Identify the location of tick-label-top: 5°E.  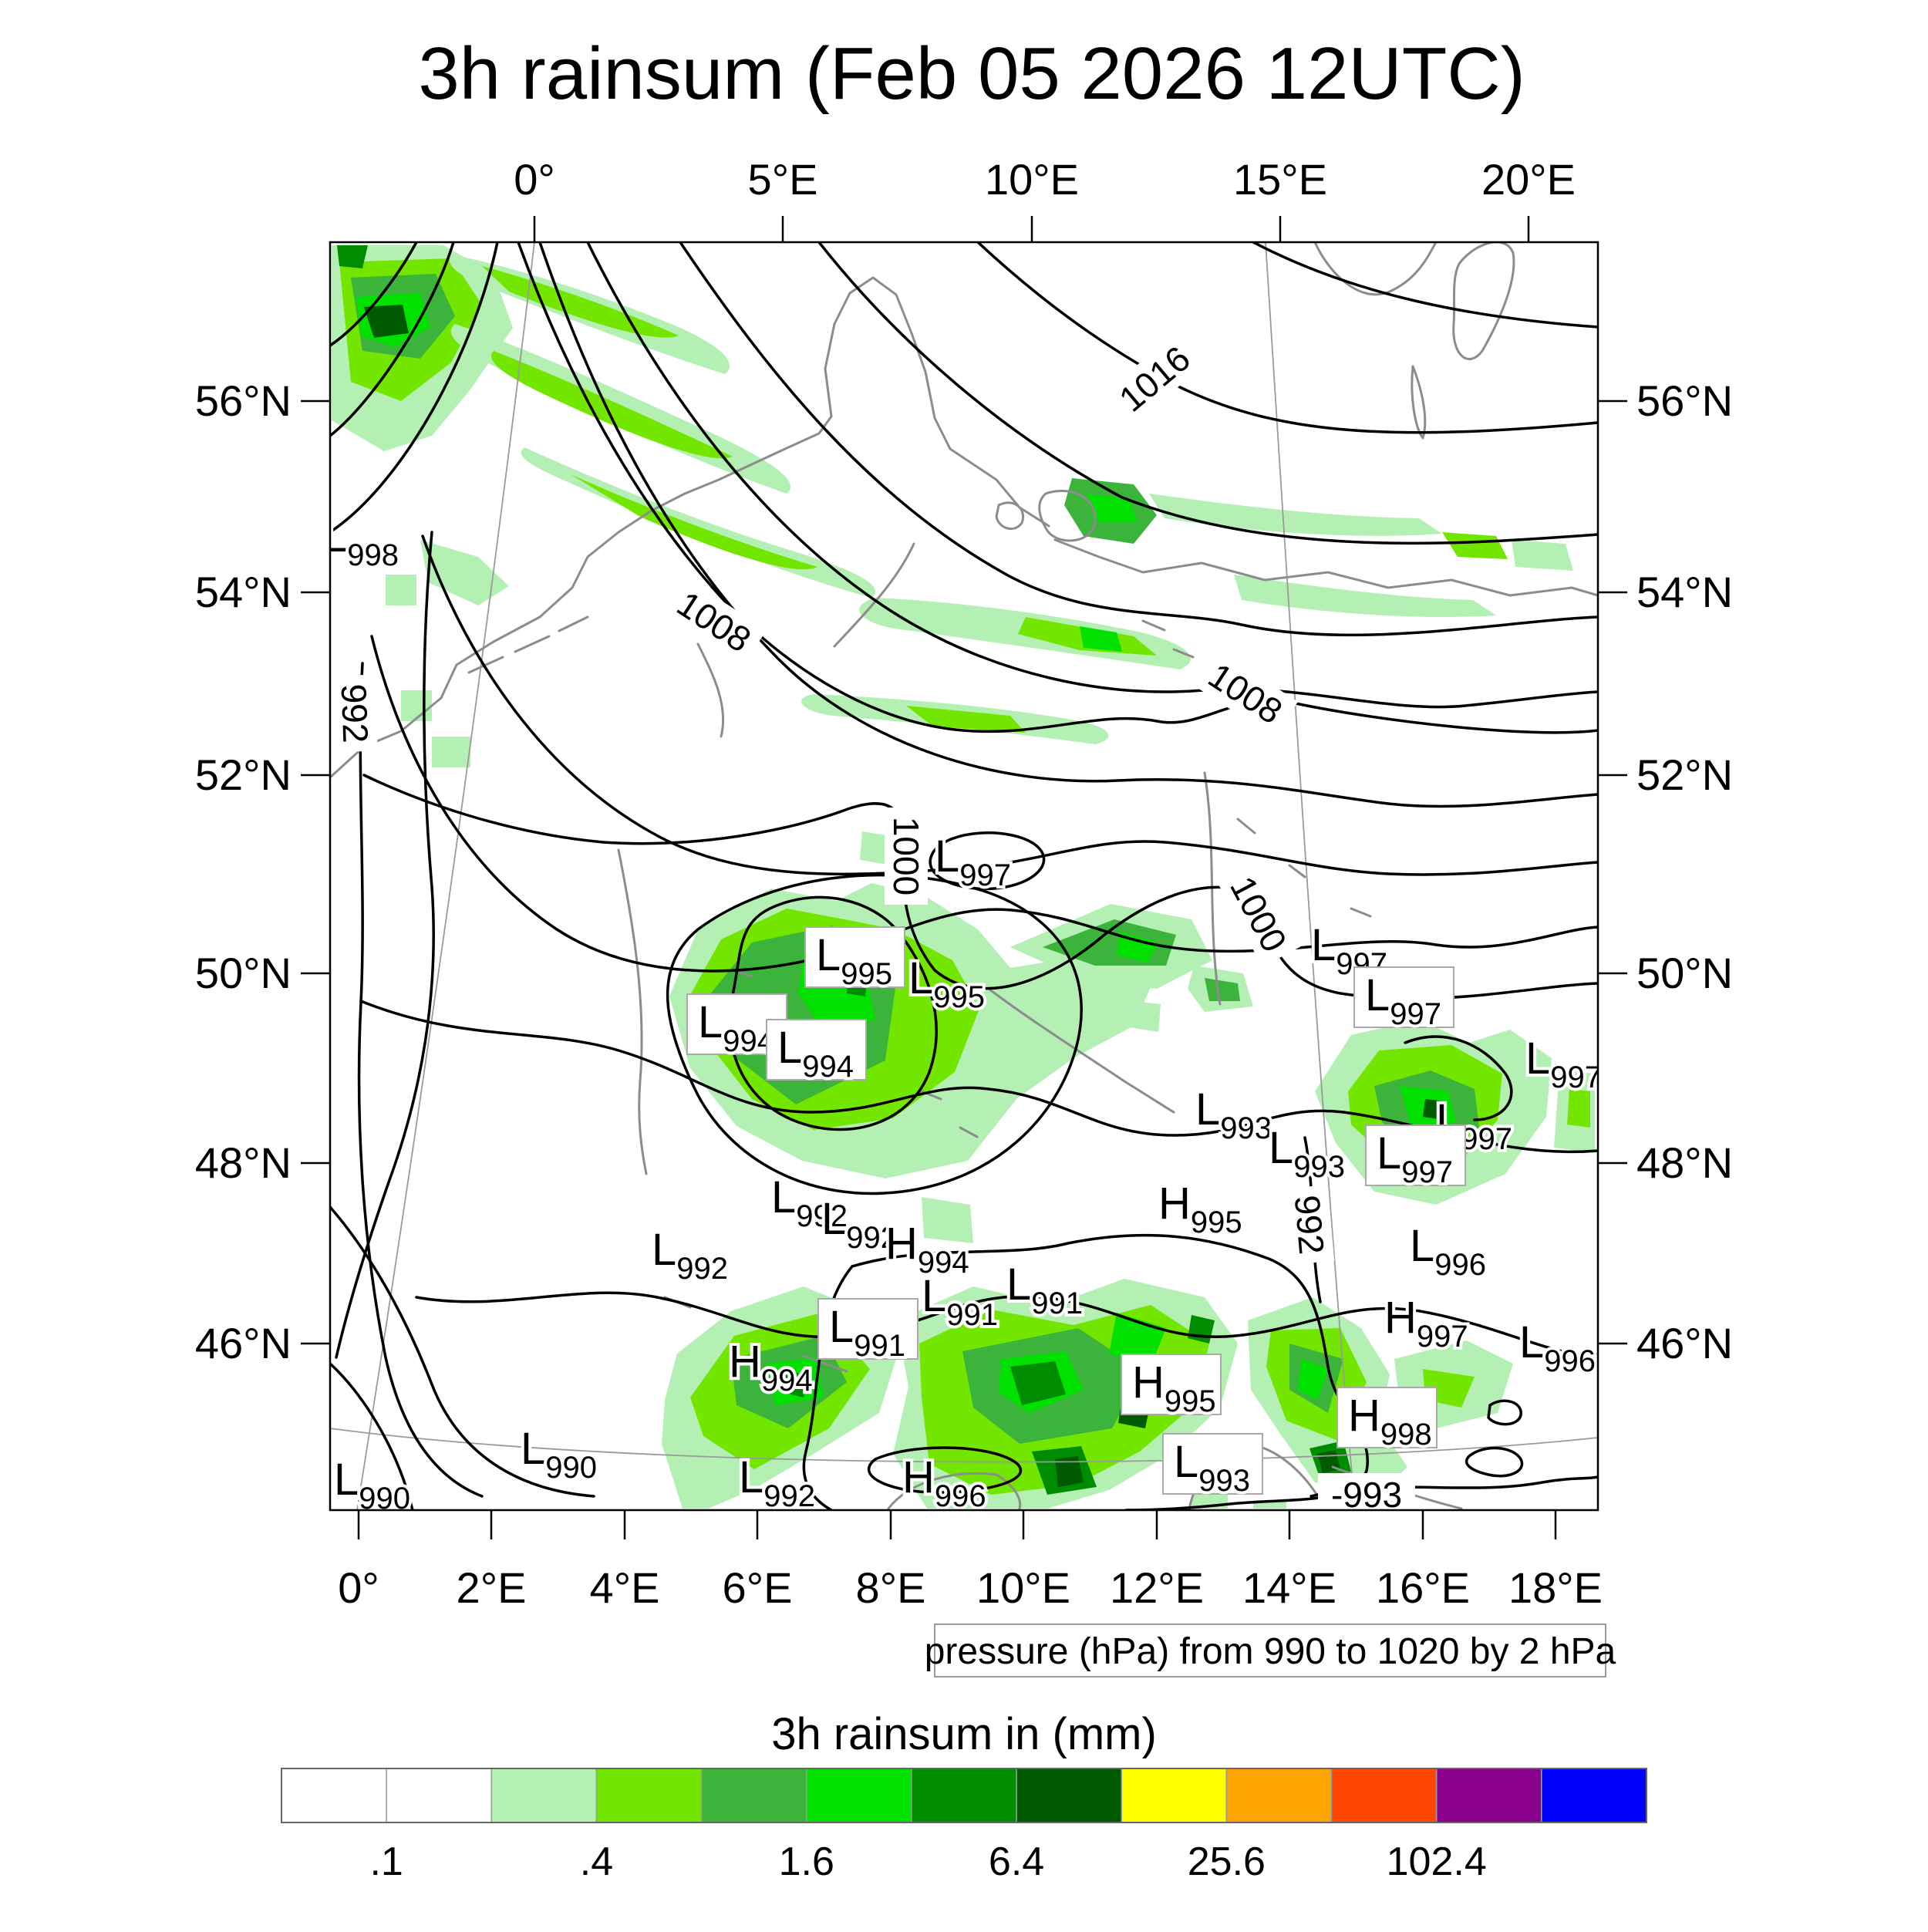
(783, 179).